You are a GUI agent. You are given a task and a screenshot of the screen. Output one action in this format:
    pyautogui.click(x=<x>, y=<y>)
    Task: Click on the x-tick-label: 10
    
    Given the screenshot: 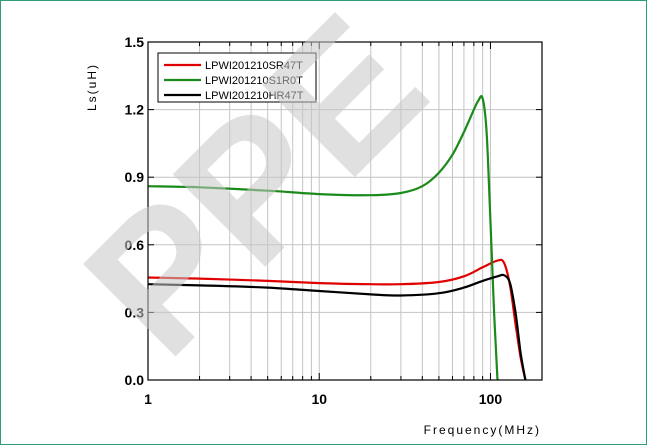 What is the action you would take?
    pyautogui.click(x=319, y=399)
    